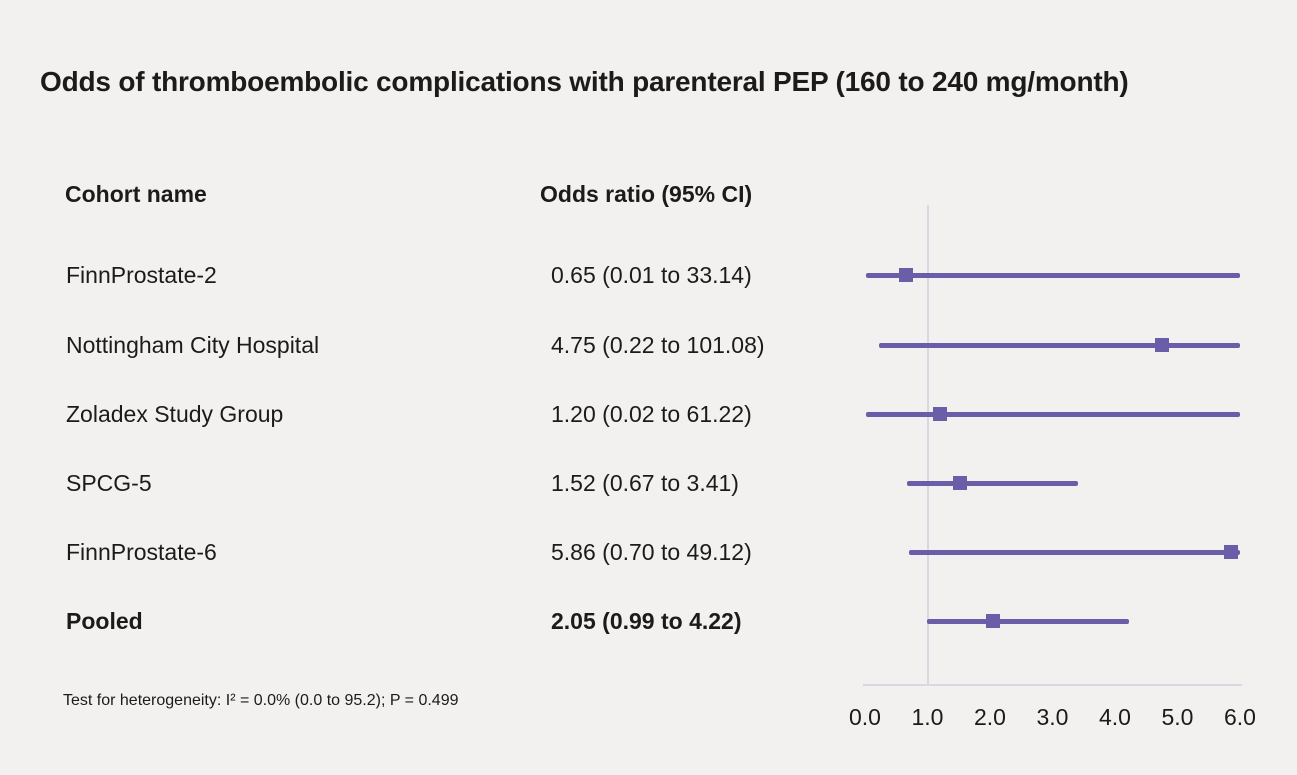 Image resolution: width=1297 pixels, height=775 pixels. I want to click on x-tick-label: 2.0, so click(990, 717).